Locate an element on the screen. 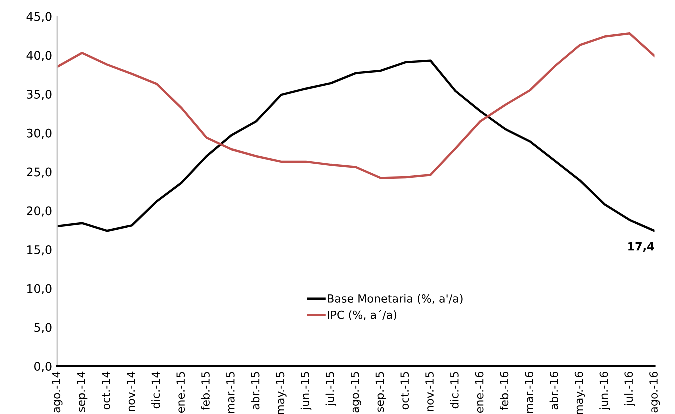  x-tick-label: jun.-15 is located at coordinates (306, 391).